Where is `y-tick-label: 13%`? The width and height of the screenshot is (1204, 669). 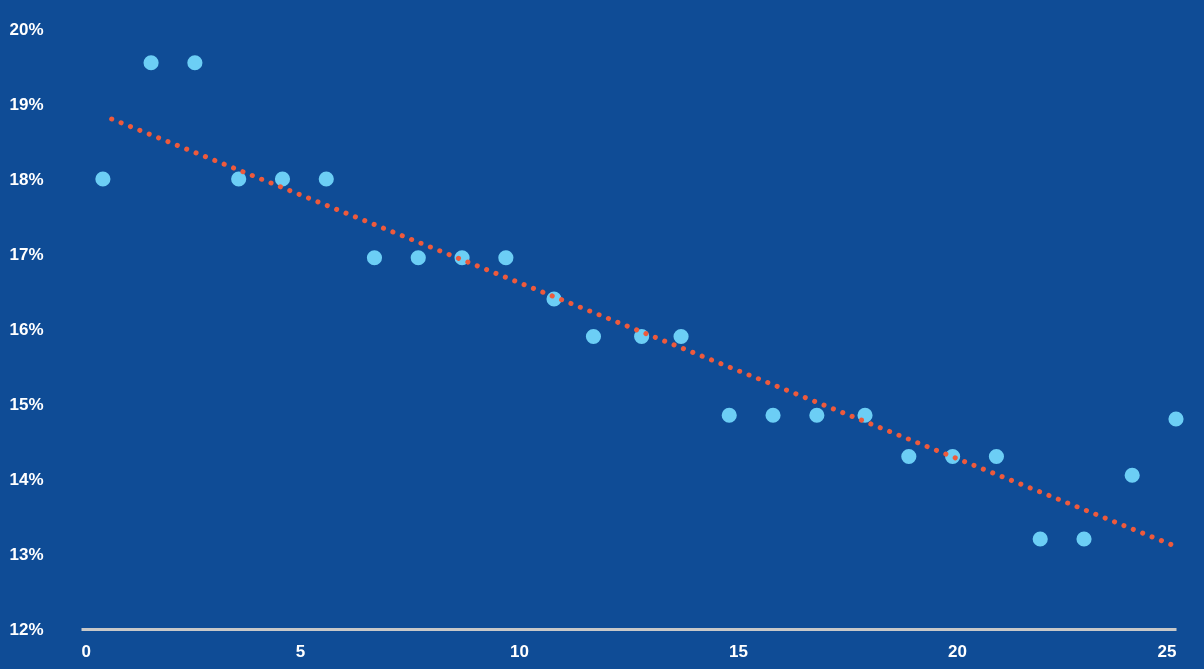
y-tick-label: 13% is located at coordinates (26, 554).